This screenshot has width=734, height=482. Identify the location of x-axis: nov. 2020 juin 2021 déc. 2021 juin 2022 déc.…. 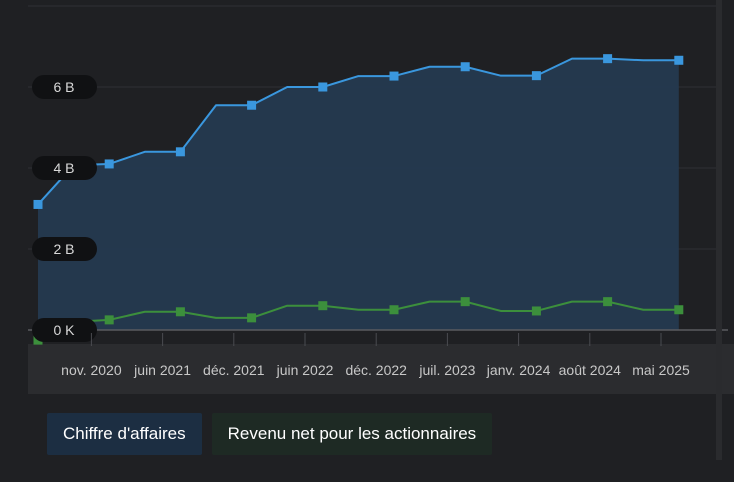
(375, 355).